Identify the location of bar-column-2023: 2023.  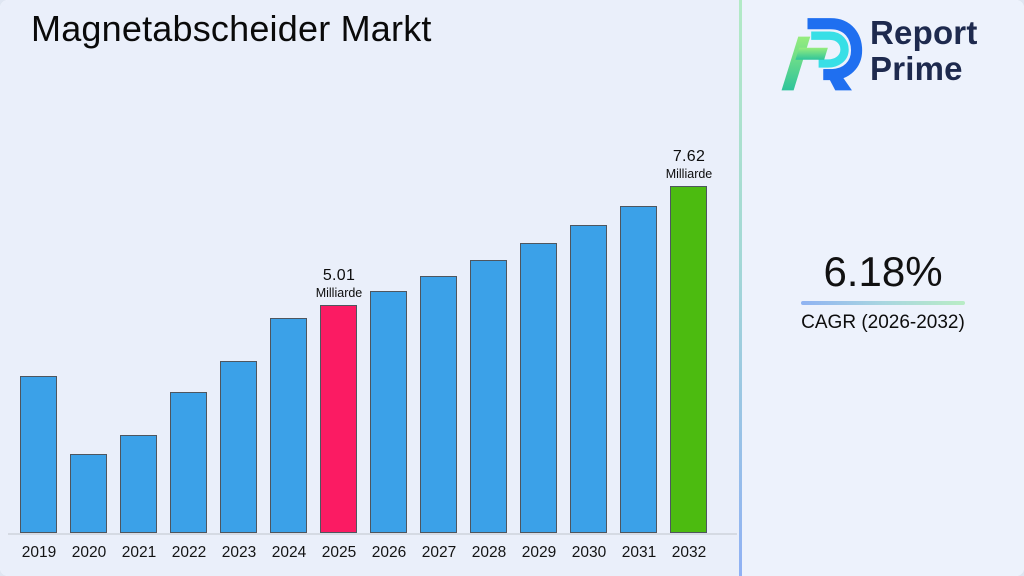
(239, 288).